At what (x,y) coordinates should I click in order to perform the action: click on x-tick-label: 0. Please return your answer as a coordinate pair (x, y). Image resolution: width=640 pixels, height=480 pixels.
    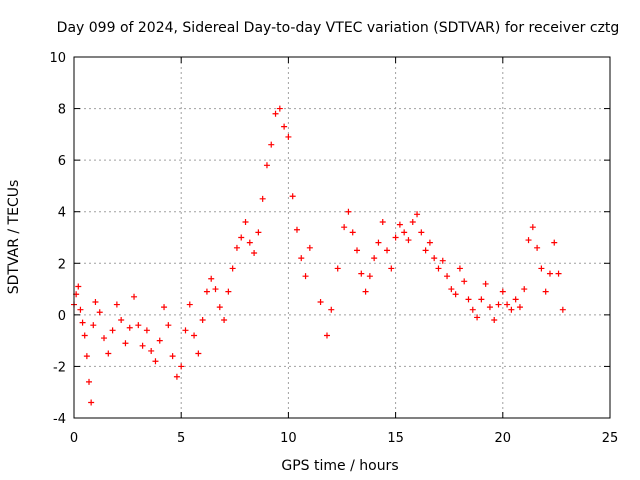
    Looking at the image, I should click on (74, 438).